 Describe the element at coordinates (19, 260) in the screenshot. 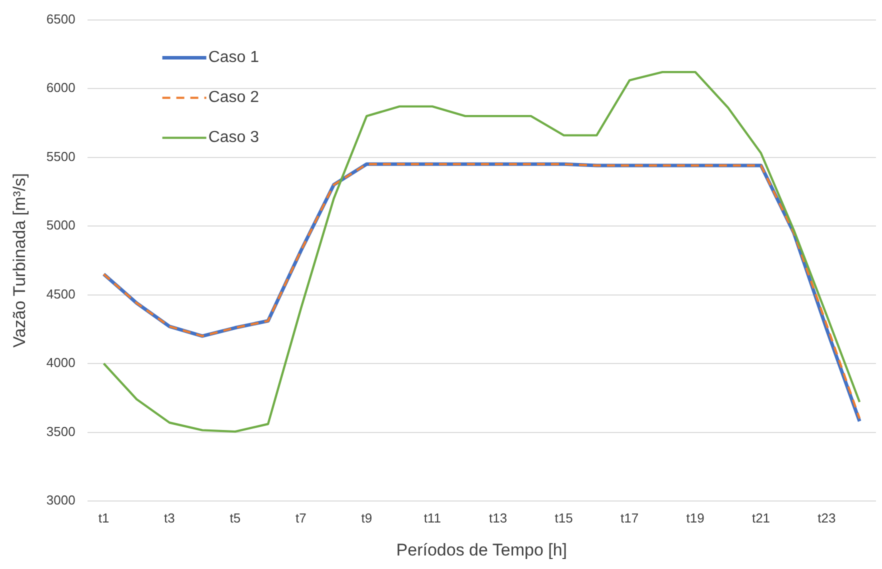

I see `y-axis-title: Vazão Turbinada [m³/s]` at that location.